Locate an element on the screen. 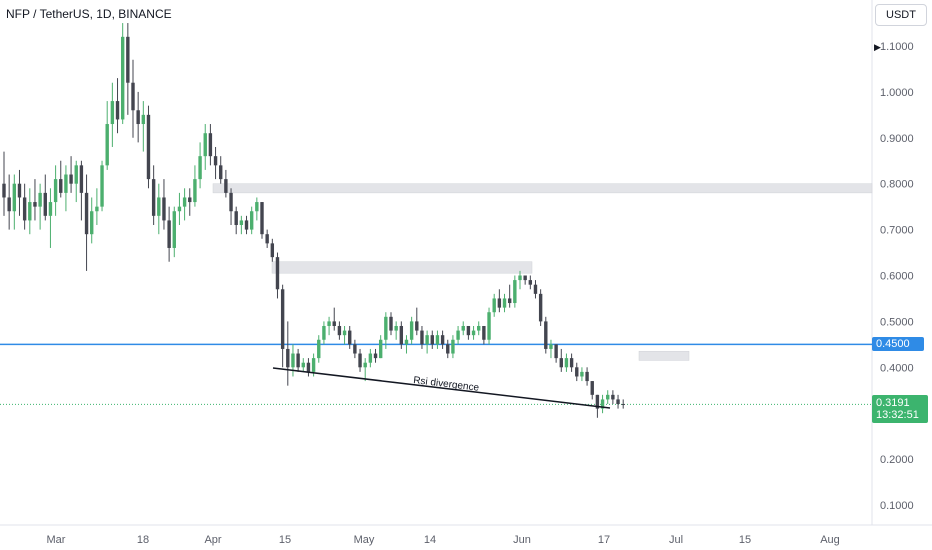  price-axis-tick: 0.6000 is located at coordinates (897, 277).